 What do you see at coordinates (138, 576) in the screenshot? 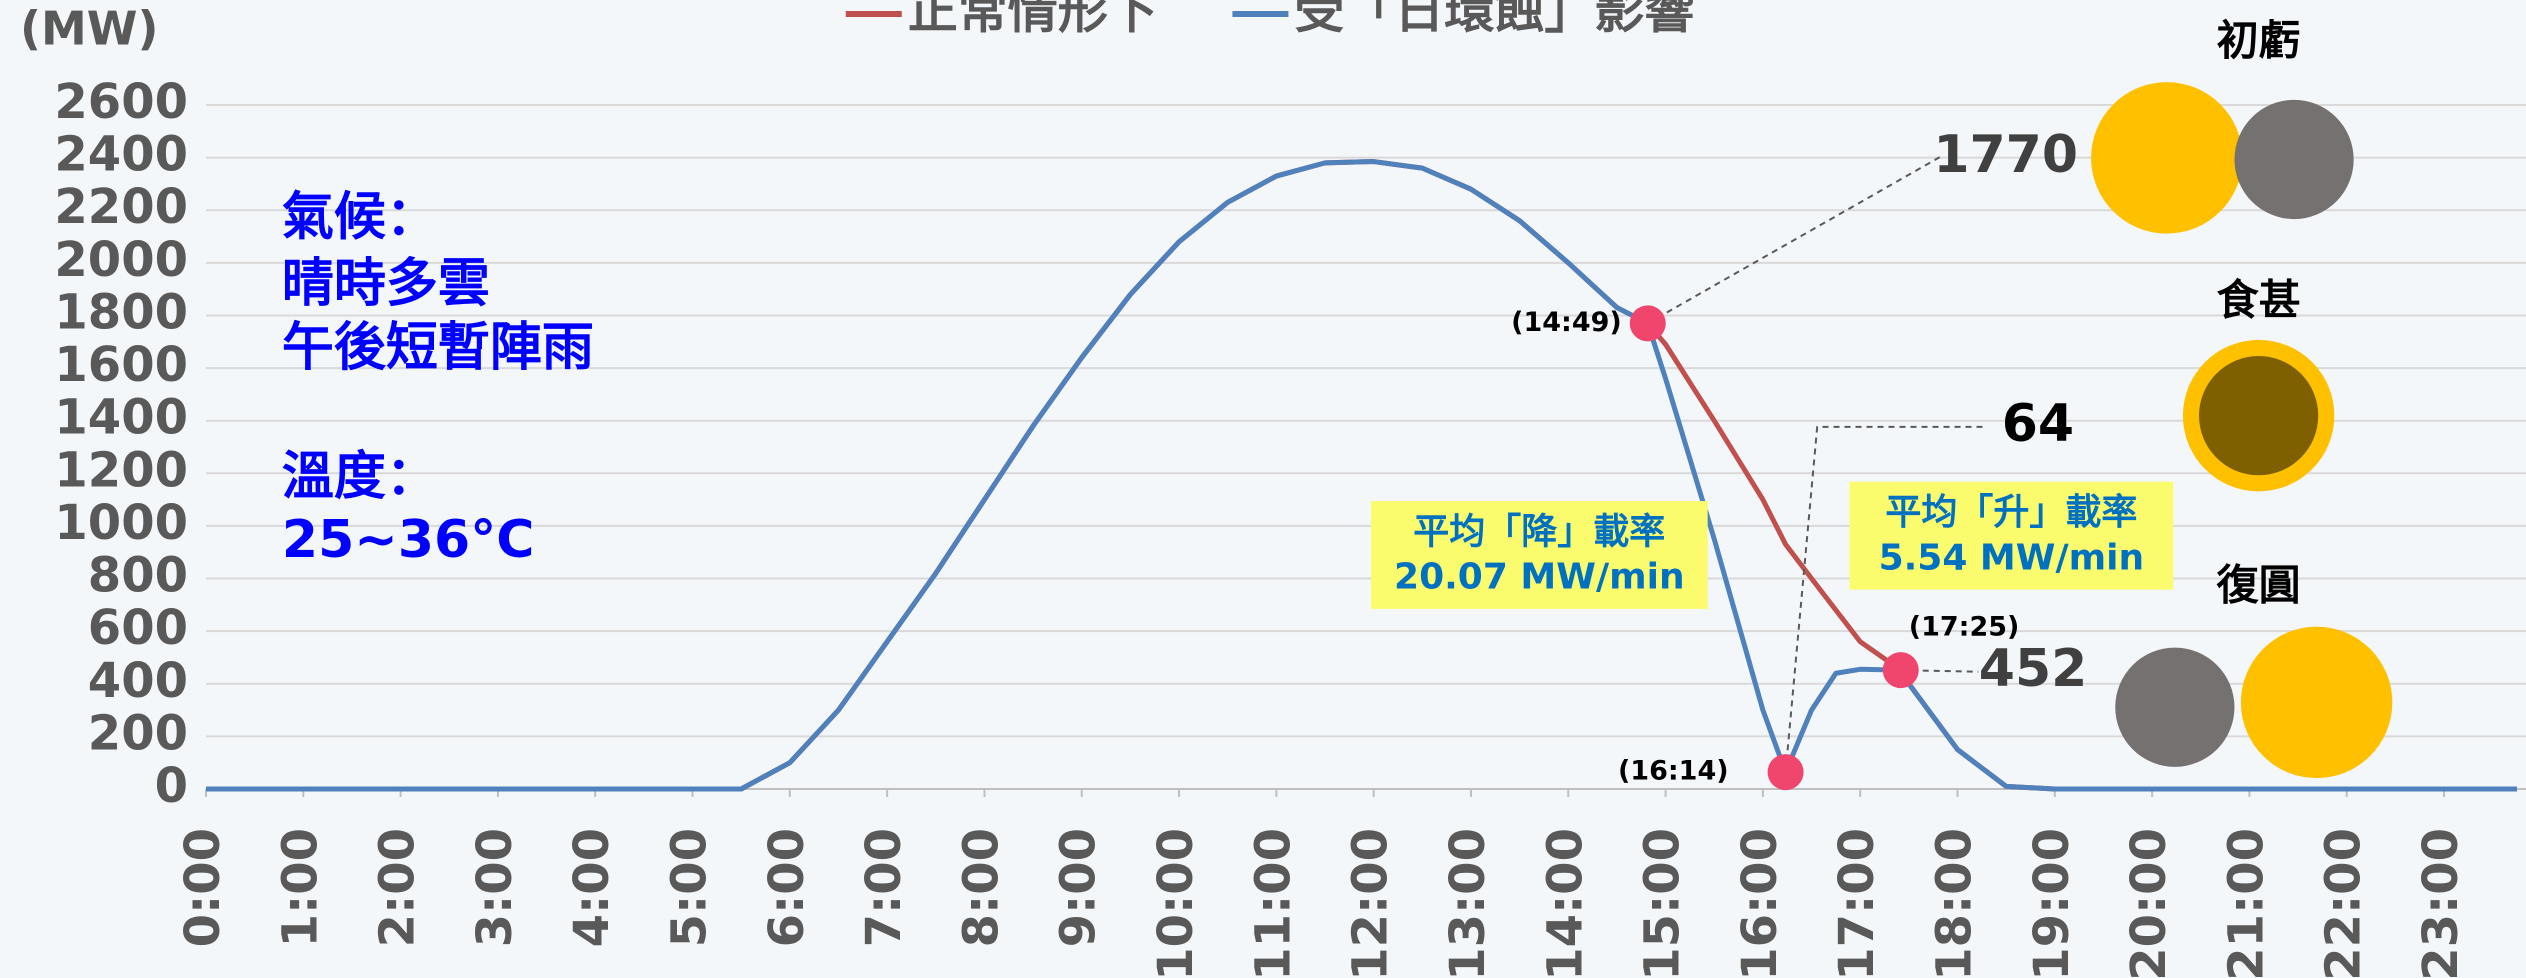
I see `y-tick-label: 800` at bounding box center [138, 576].